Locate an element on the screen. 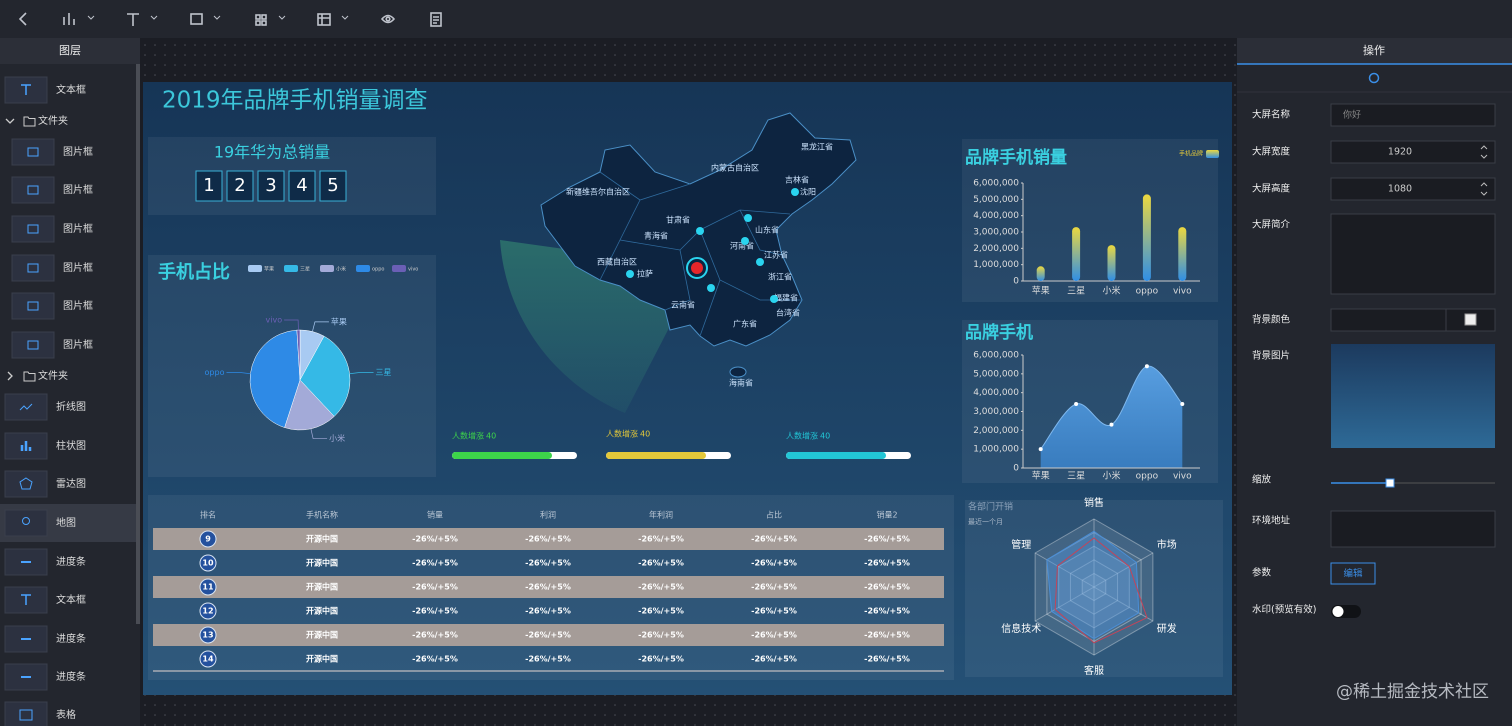 The height and width of the screenshot is (726, 1512). table-cell: 开源中国 is located at coordinates (322, 539).